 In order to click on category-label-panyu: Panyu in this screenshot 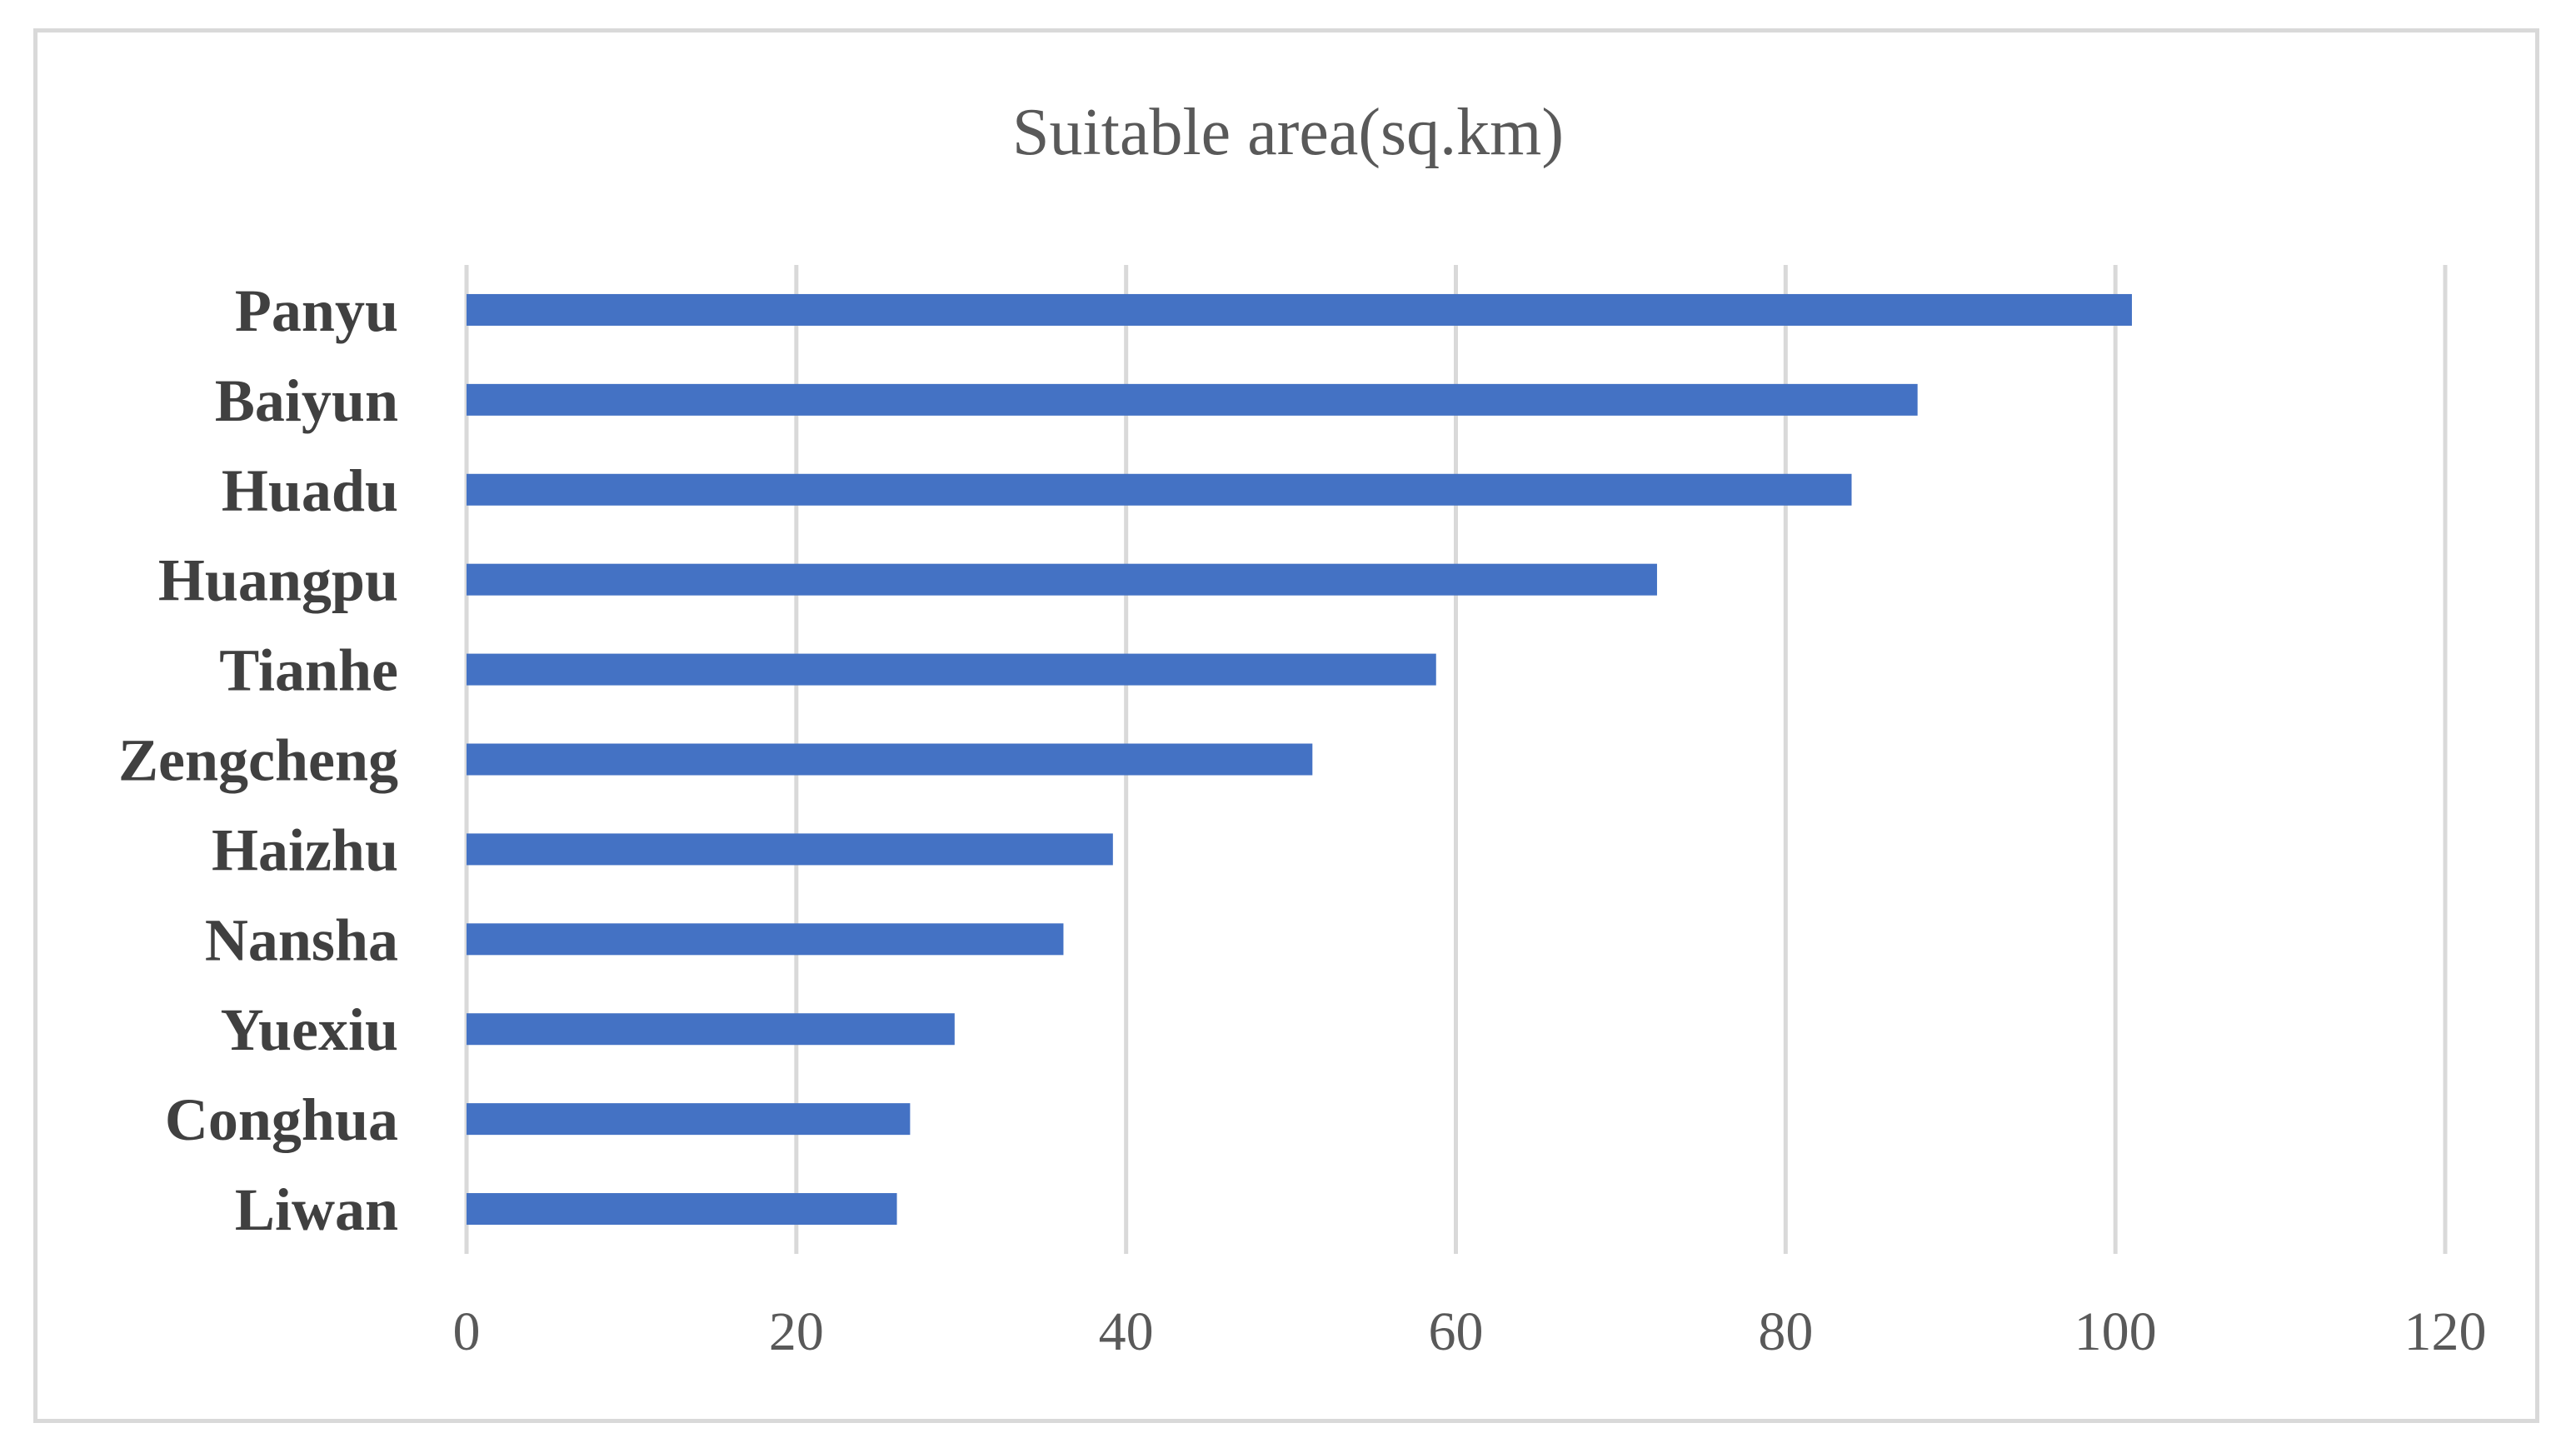, I will do `click(316, 310)`.